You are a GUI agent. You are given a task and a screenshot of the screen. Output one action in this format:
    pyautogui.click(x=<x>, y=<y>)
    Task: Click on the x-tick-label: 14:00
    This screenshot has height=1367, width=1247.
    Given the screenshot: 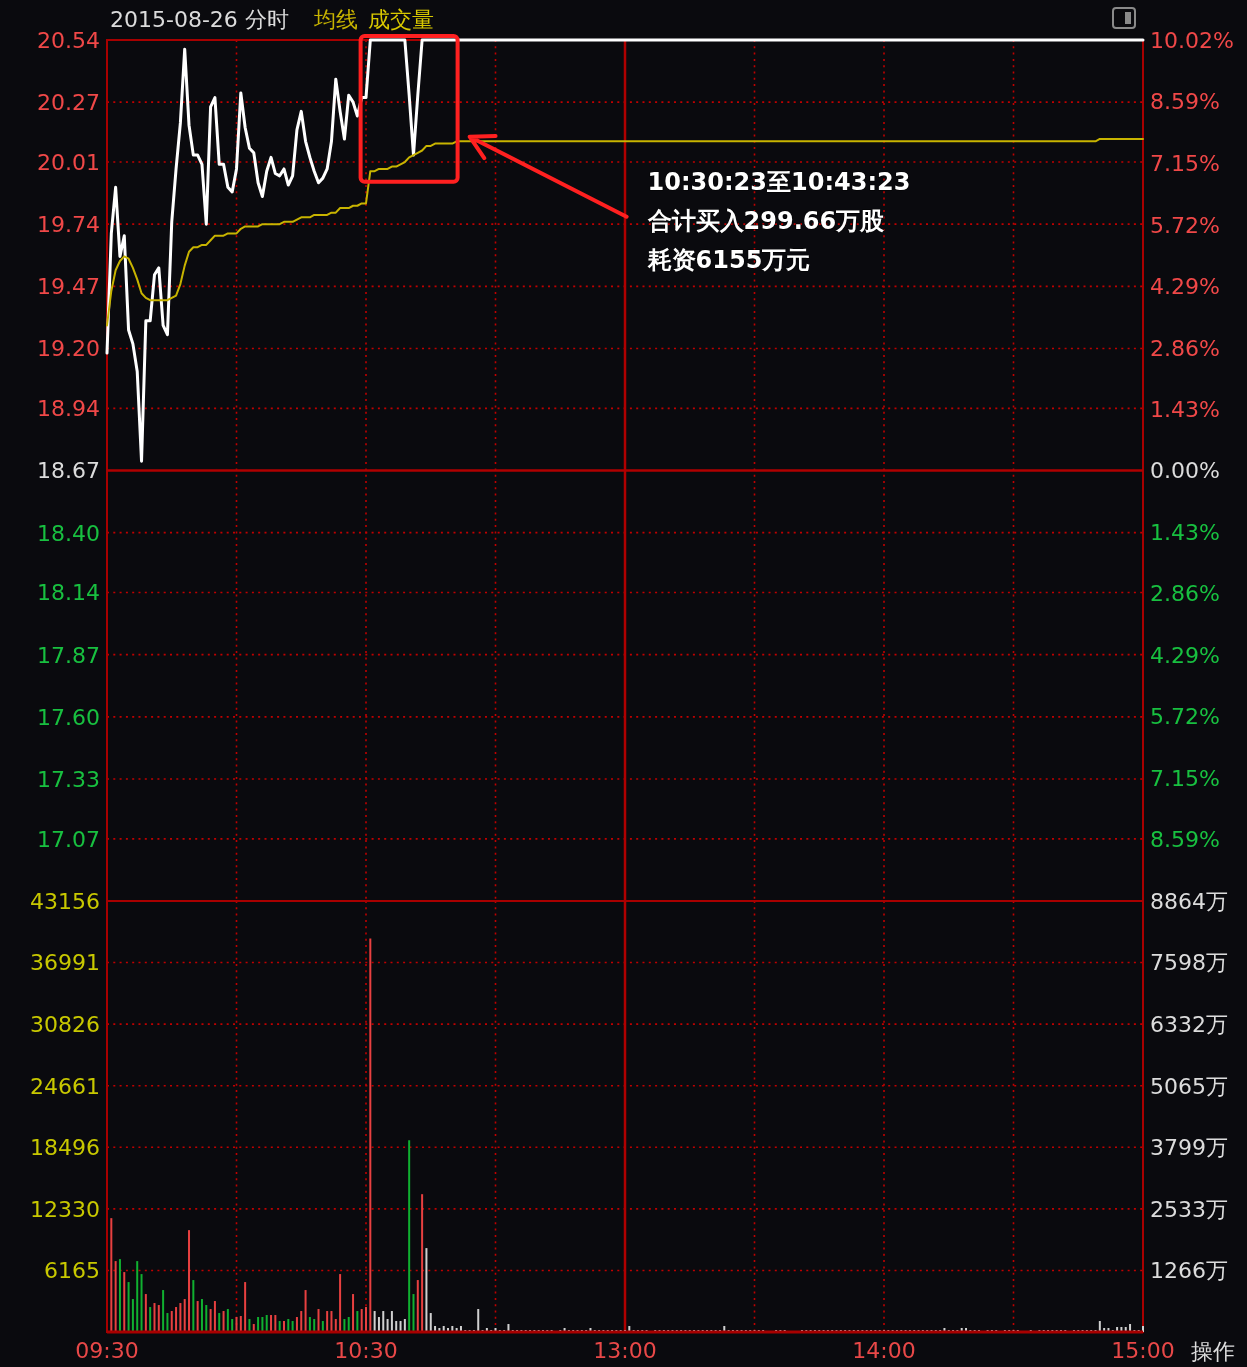 What is the action you would take?
    pyautogui.click(x=884, y=1350)
    